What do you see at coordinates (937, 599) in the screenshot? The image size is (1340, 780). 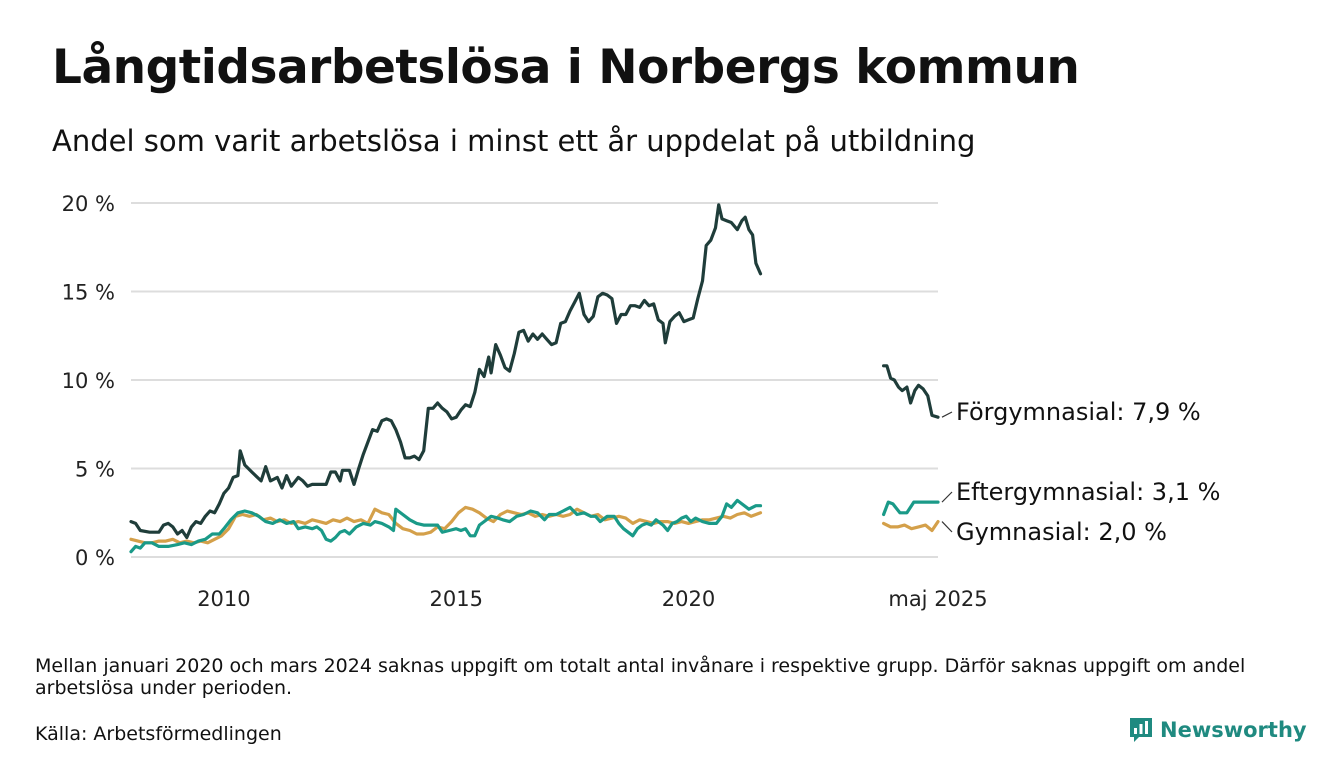 I see `x-tick-label: maj 2025` at bounding box center [937, 599].